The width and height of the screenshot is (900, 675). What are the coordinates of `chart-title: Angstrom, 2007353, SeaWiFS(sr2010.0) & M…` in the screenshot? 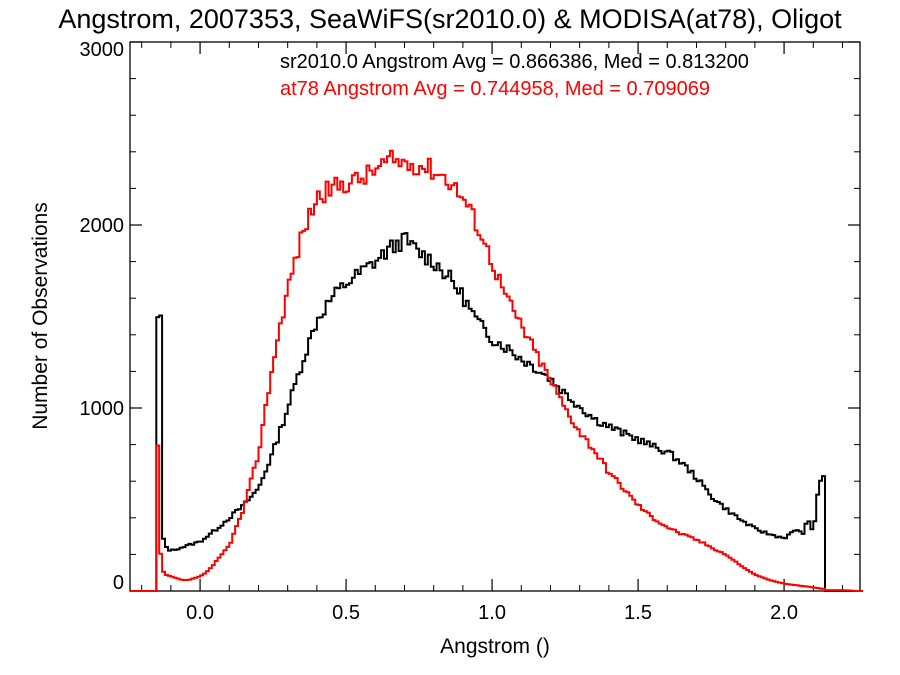 It's located at (450, 19).